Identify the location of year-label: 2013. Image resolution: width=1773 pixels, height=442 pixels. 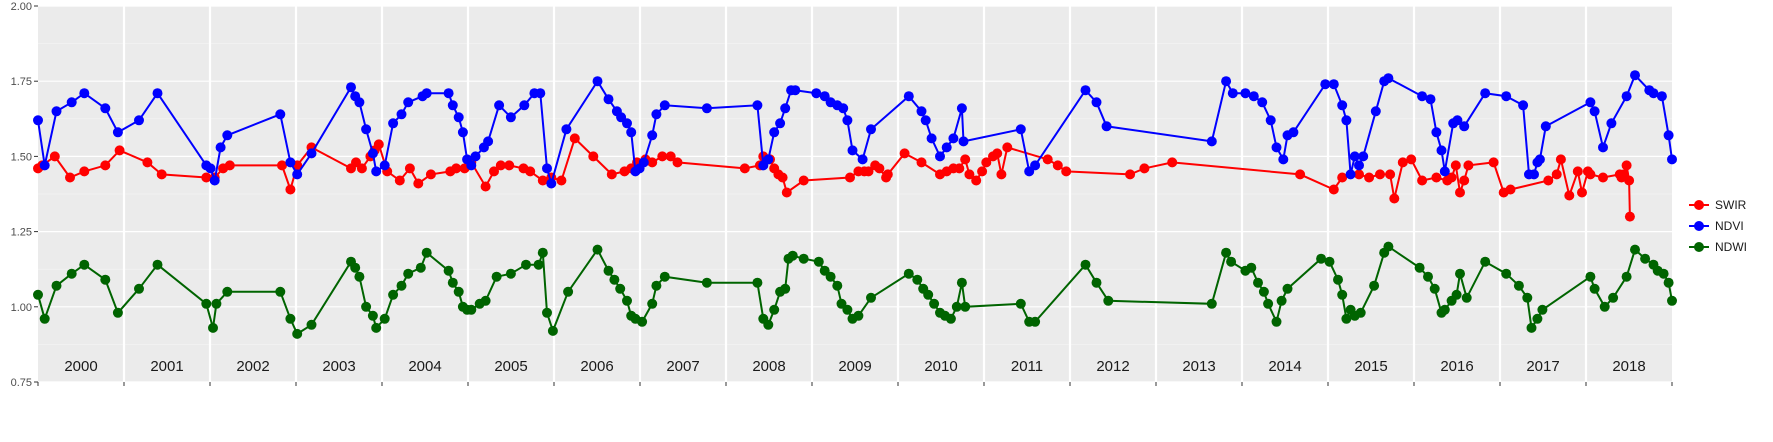
(1198, 366).